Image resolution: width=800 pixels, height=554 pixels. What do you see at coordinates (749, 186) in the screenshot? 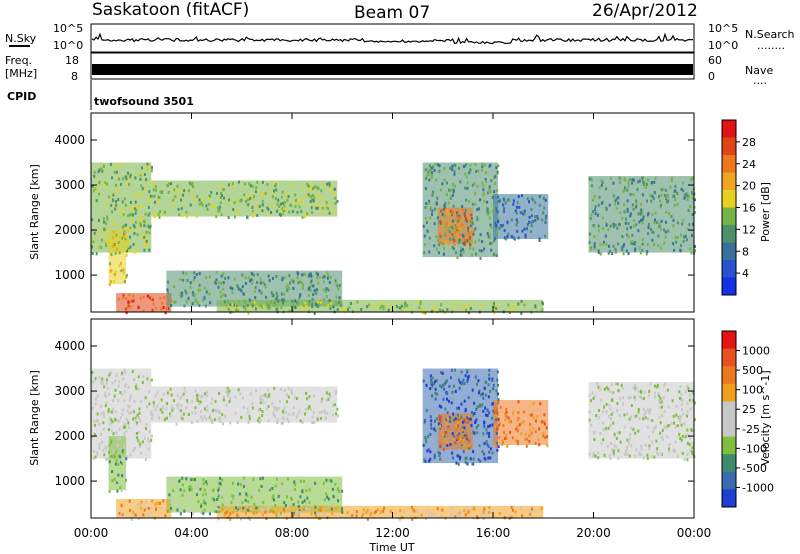
I see `colorbar-tick-label: 20` at bounding box center [749, 186].